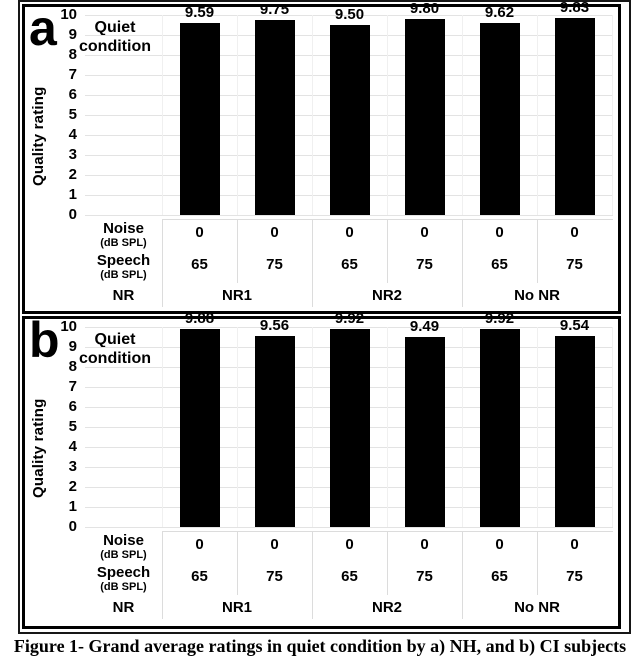  I want to click on bar-value-label: 9.50, so click(349, 14).